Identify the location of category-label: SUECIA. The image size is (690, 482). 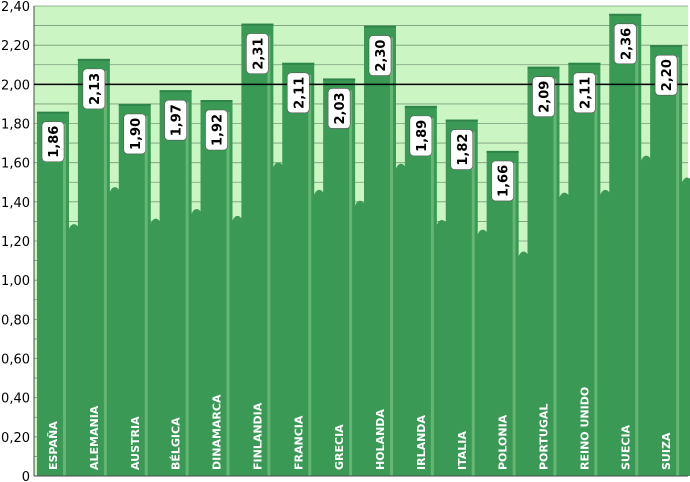
(625, 447).